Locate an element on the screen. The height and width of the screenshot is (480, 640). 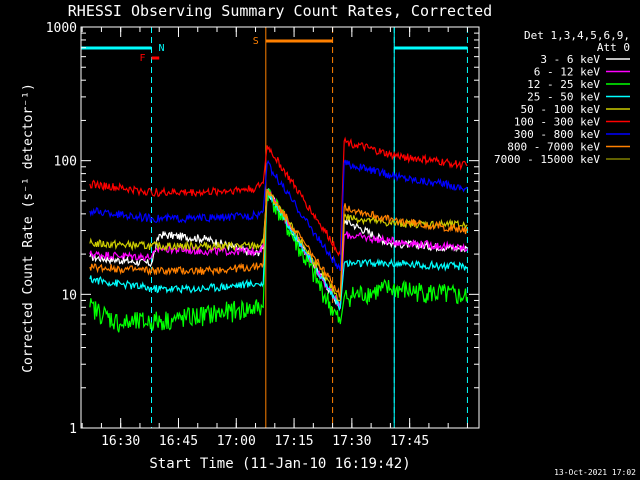
timestamp: 13-Oct-2021 17:02 is located at coordinates (595, 472).